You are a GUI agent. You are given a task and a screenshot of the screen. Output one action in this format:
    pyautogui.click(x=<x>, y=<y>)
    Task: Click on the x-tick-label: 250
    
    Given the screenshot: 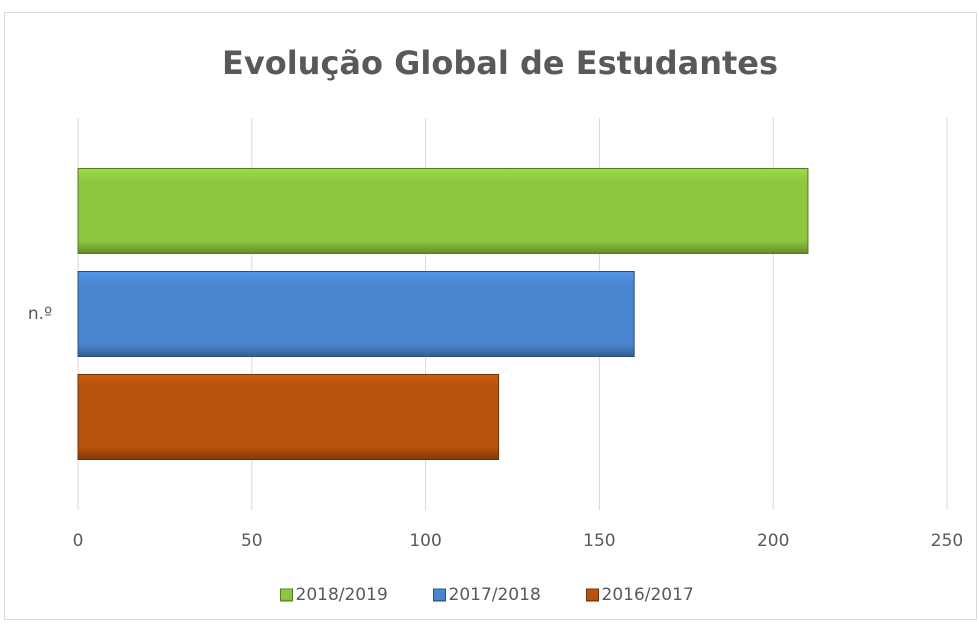 What is the action you would take?
    pyautogui.click(x=947, y=541)
    